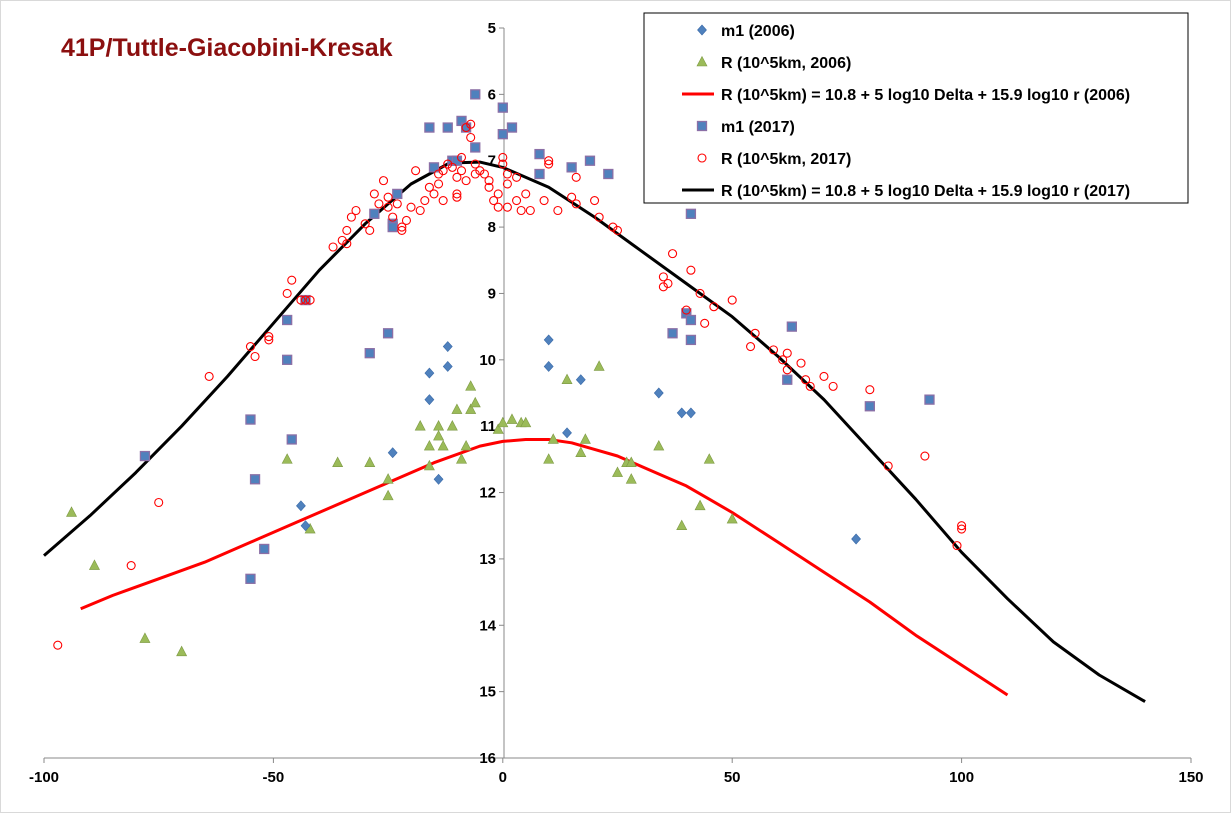 The height and width of the screenshot is (814, 1231). What do you see at coordinates (732, 777) in the screenshot?
I see `x-tick-label: 50` at bounding box center [732, 777].